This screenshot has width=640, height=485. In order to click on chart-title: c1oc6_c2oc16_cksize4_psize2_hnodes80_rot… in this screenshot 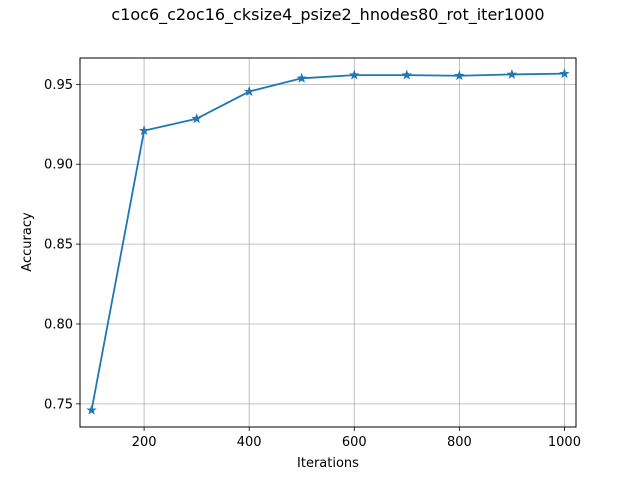, I will do `click(327, 15)`.